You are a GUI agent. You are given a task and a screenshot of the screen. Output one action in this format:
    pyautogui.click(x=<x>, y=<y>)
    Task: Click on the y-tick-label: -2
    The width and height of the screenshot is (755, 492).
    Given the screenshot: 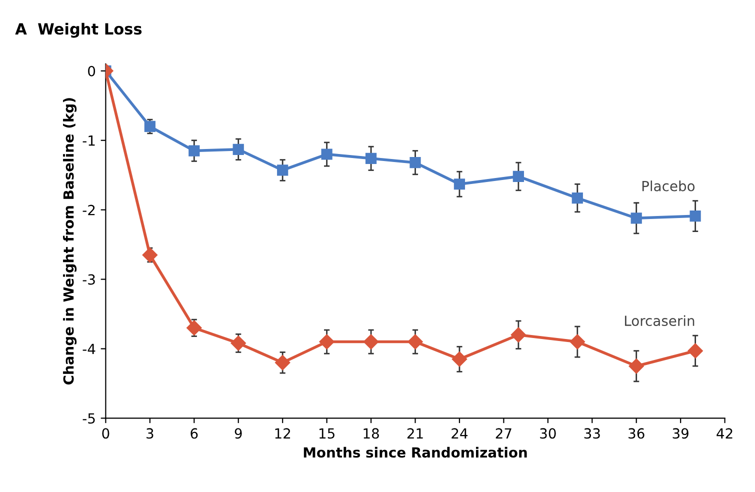 What is the action you would take?
    pyautogui.click(x=88, y=210)
    